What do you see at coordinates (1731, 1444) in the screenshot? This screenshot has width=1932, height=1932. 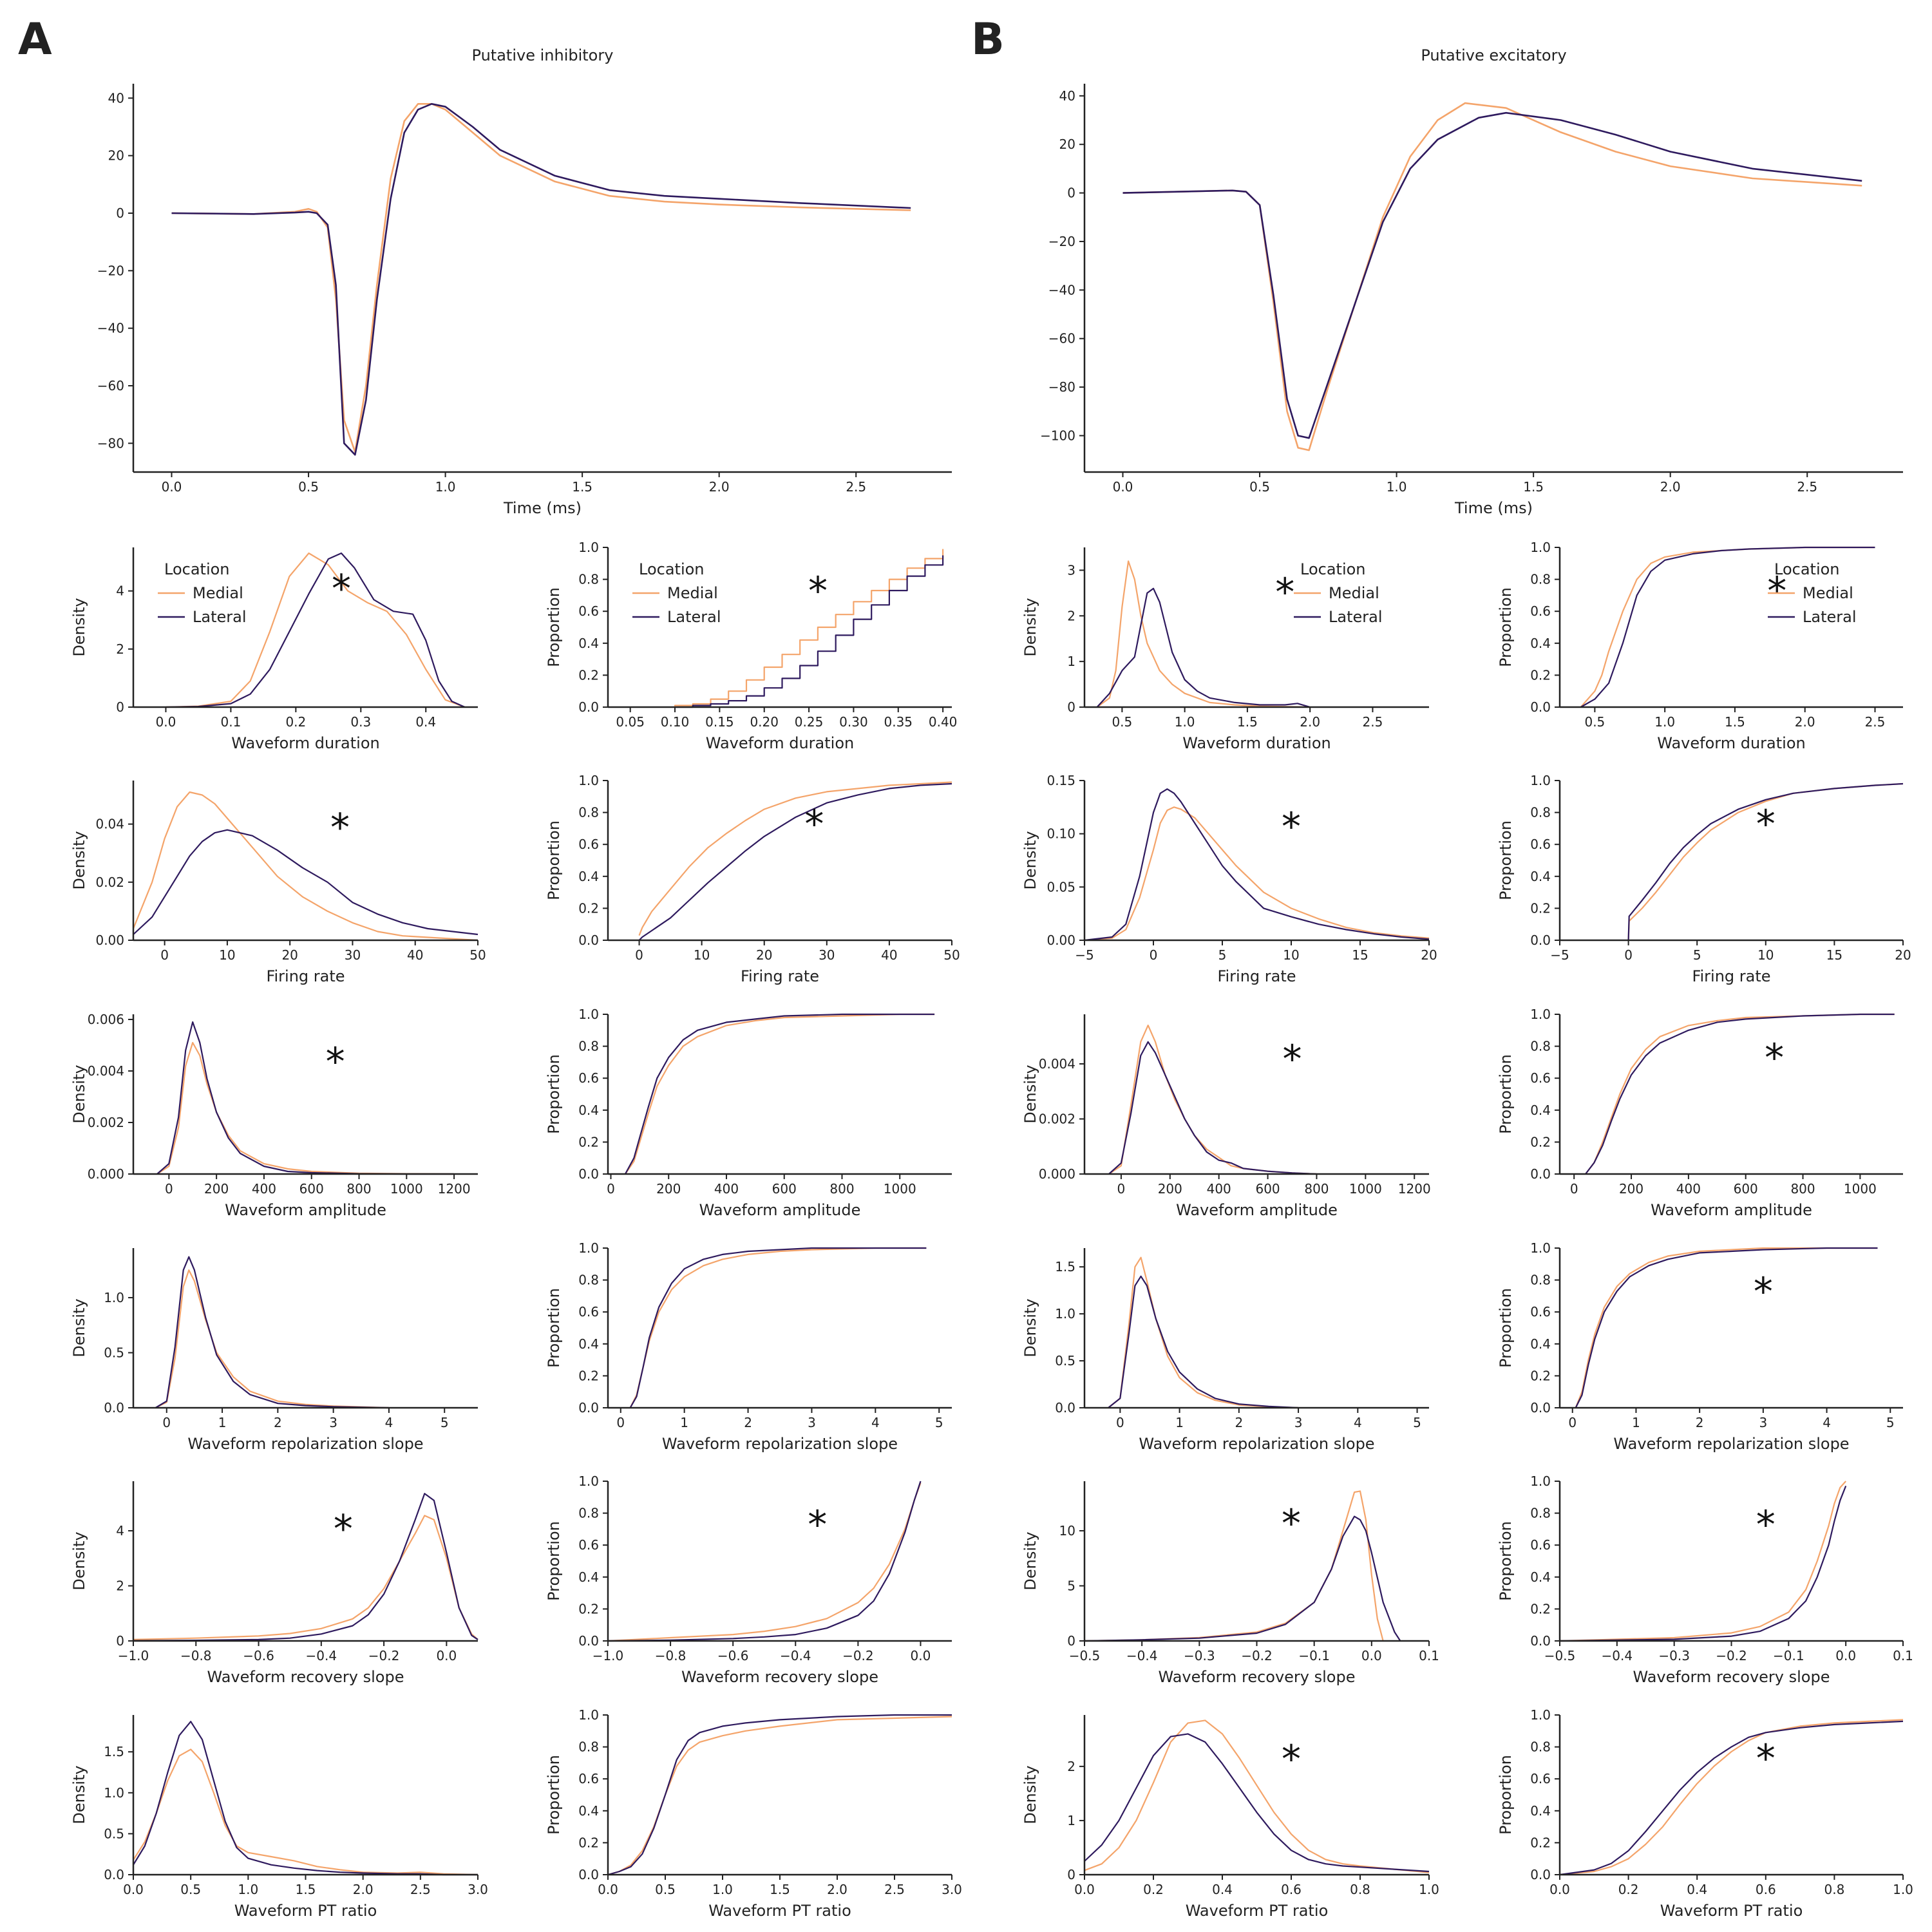 I see `x-axis-label: Waveform repolarization slope` at bounding box center [1731, 1444].